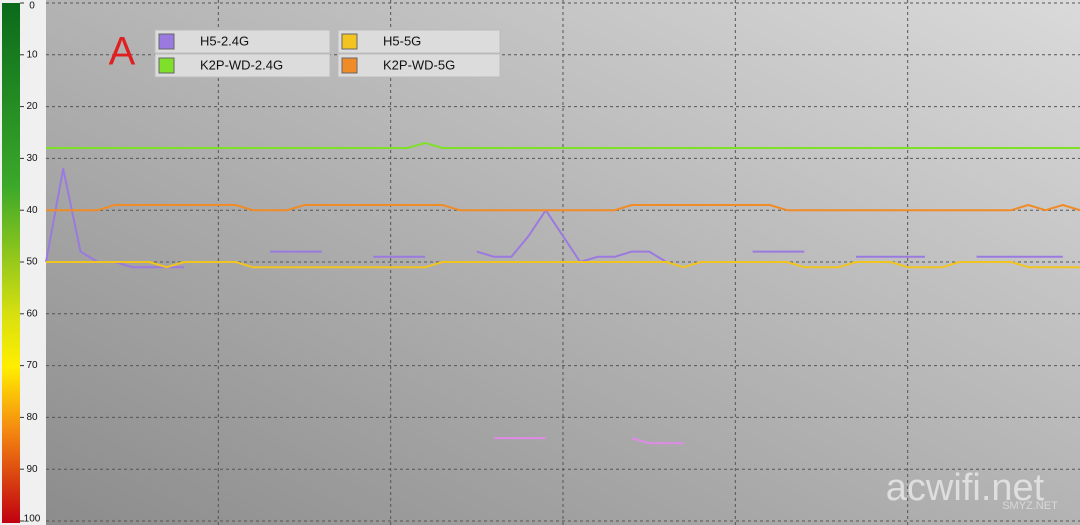  I want to click on y-tick-label: 80, so click(32, 417).